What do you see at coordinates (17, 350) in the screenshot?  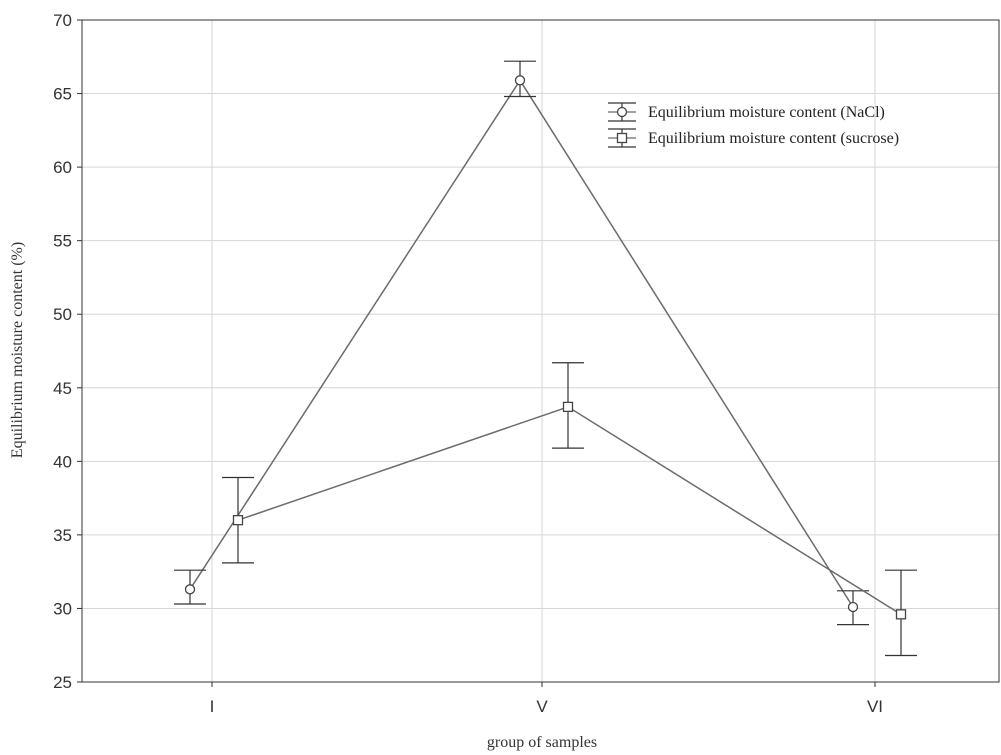 I see `y-axis-title: Equilibrium moisture content (%)` at bounding box center [17, 350].